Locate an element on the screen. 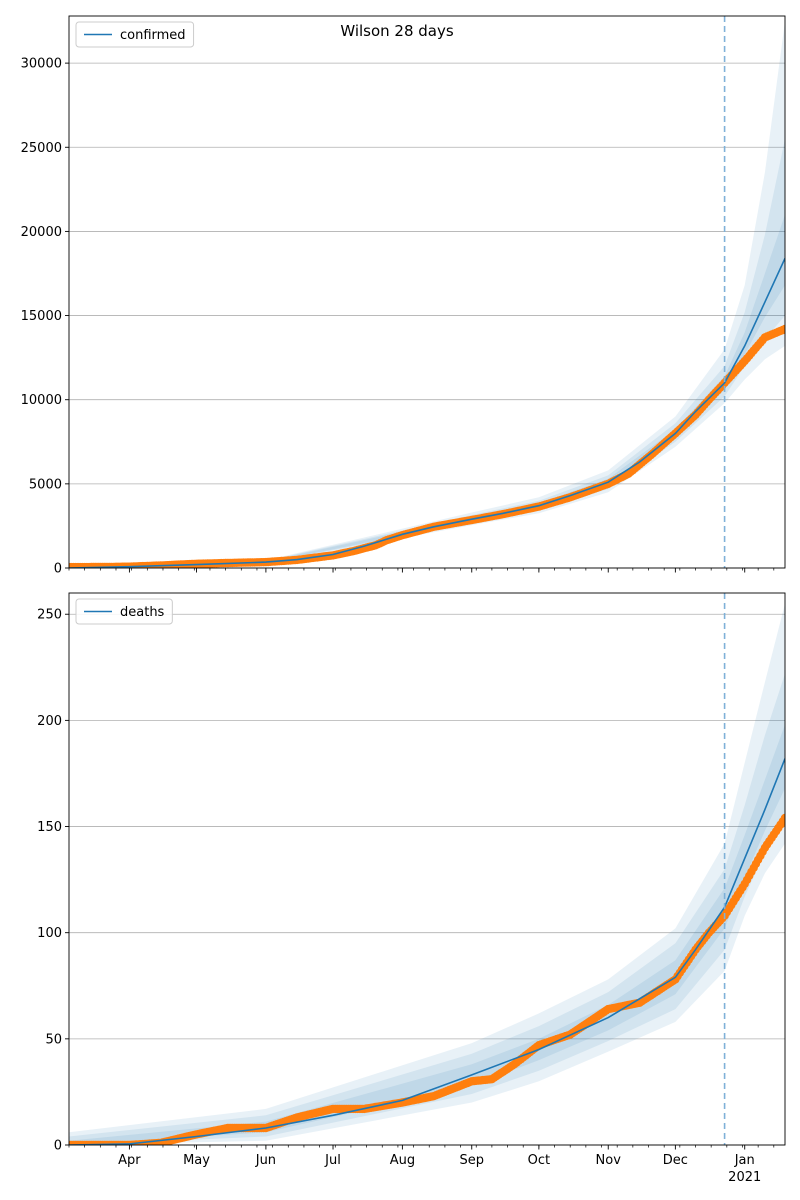  y-tick-label: 5000 is located at coordinates (45, 484).